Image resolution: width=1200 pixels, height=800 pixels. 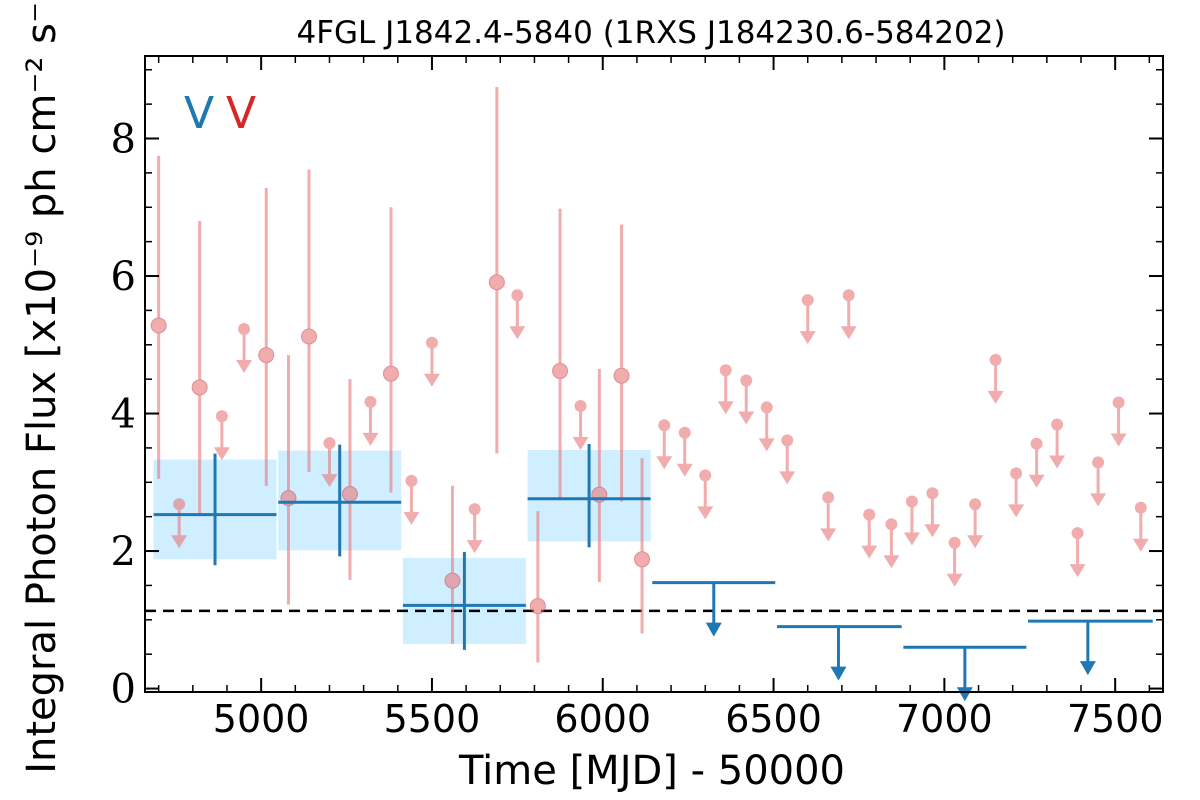 I want to click on y-axis-label: Integral Photon Flux [x10⁻⁹ ph cm⁻² s⁻¹], so click(x=42, y=387).